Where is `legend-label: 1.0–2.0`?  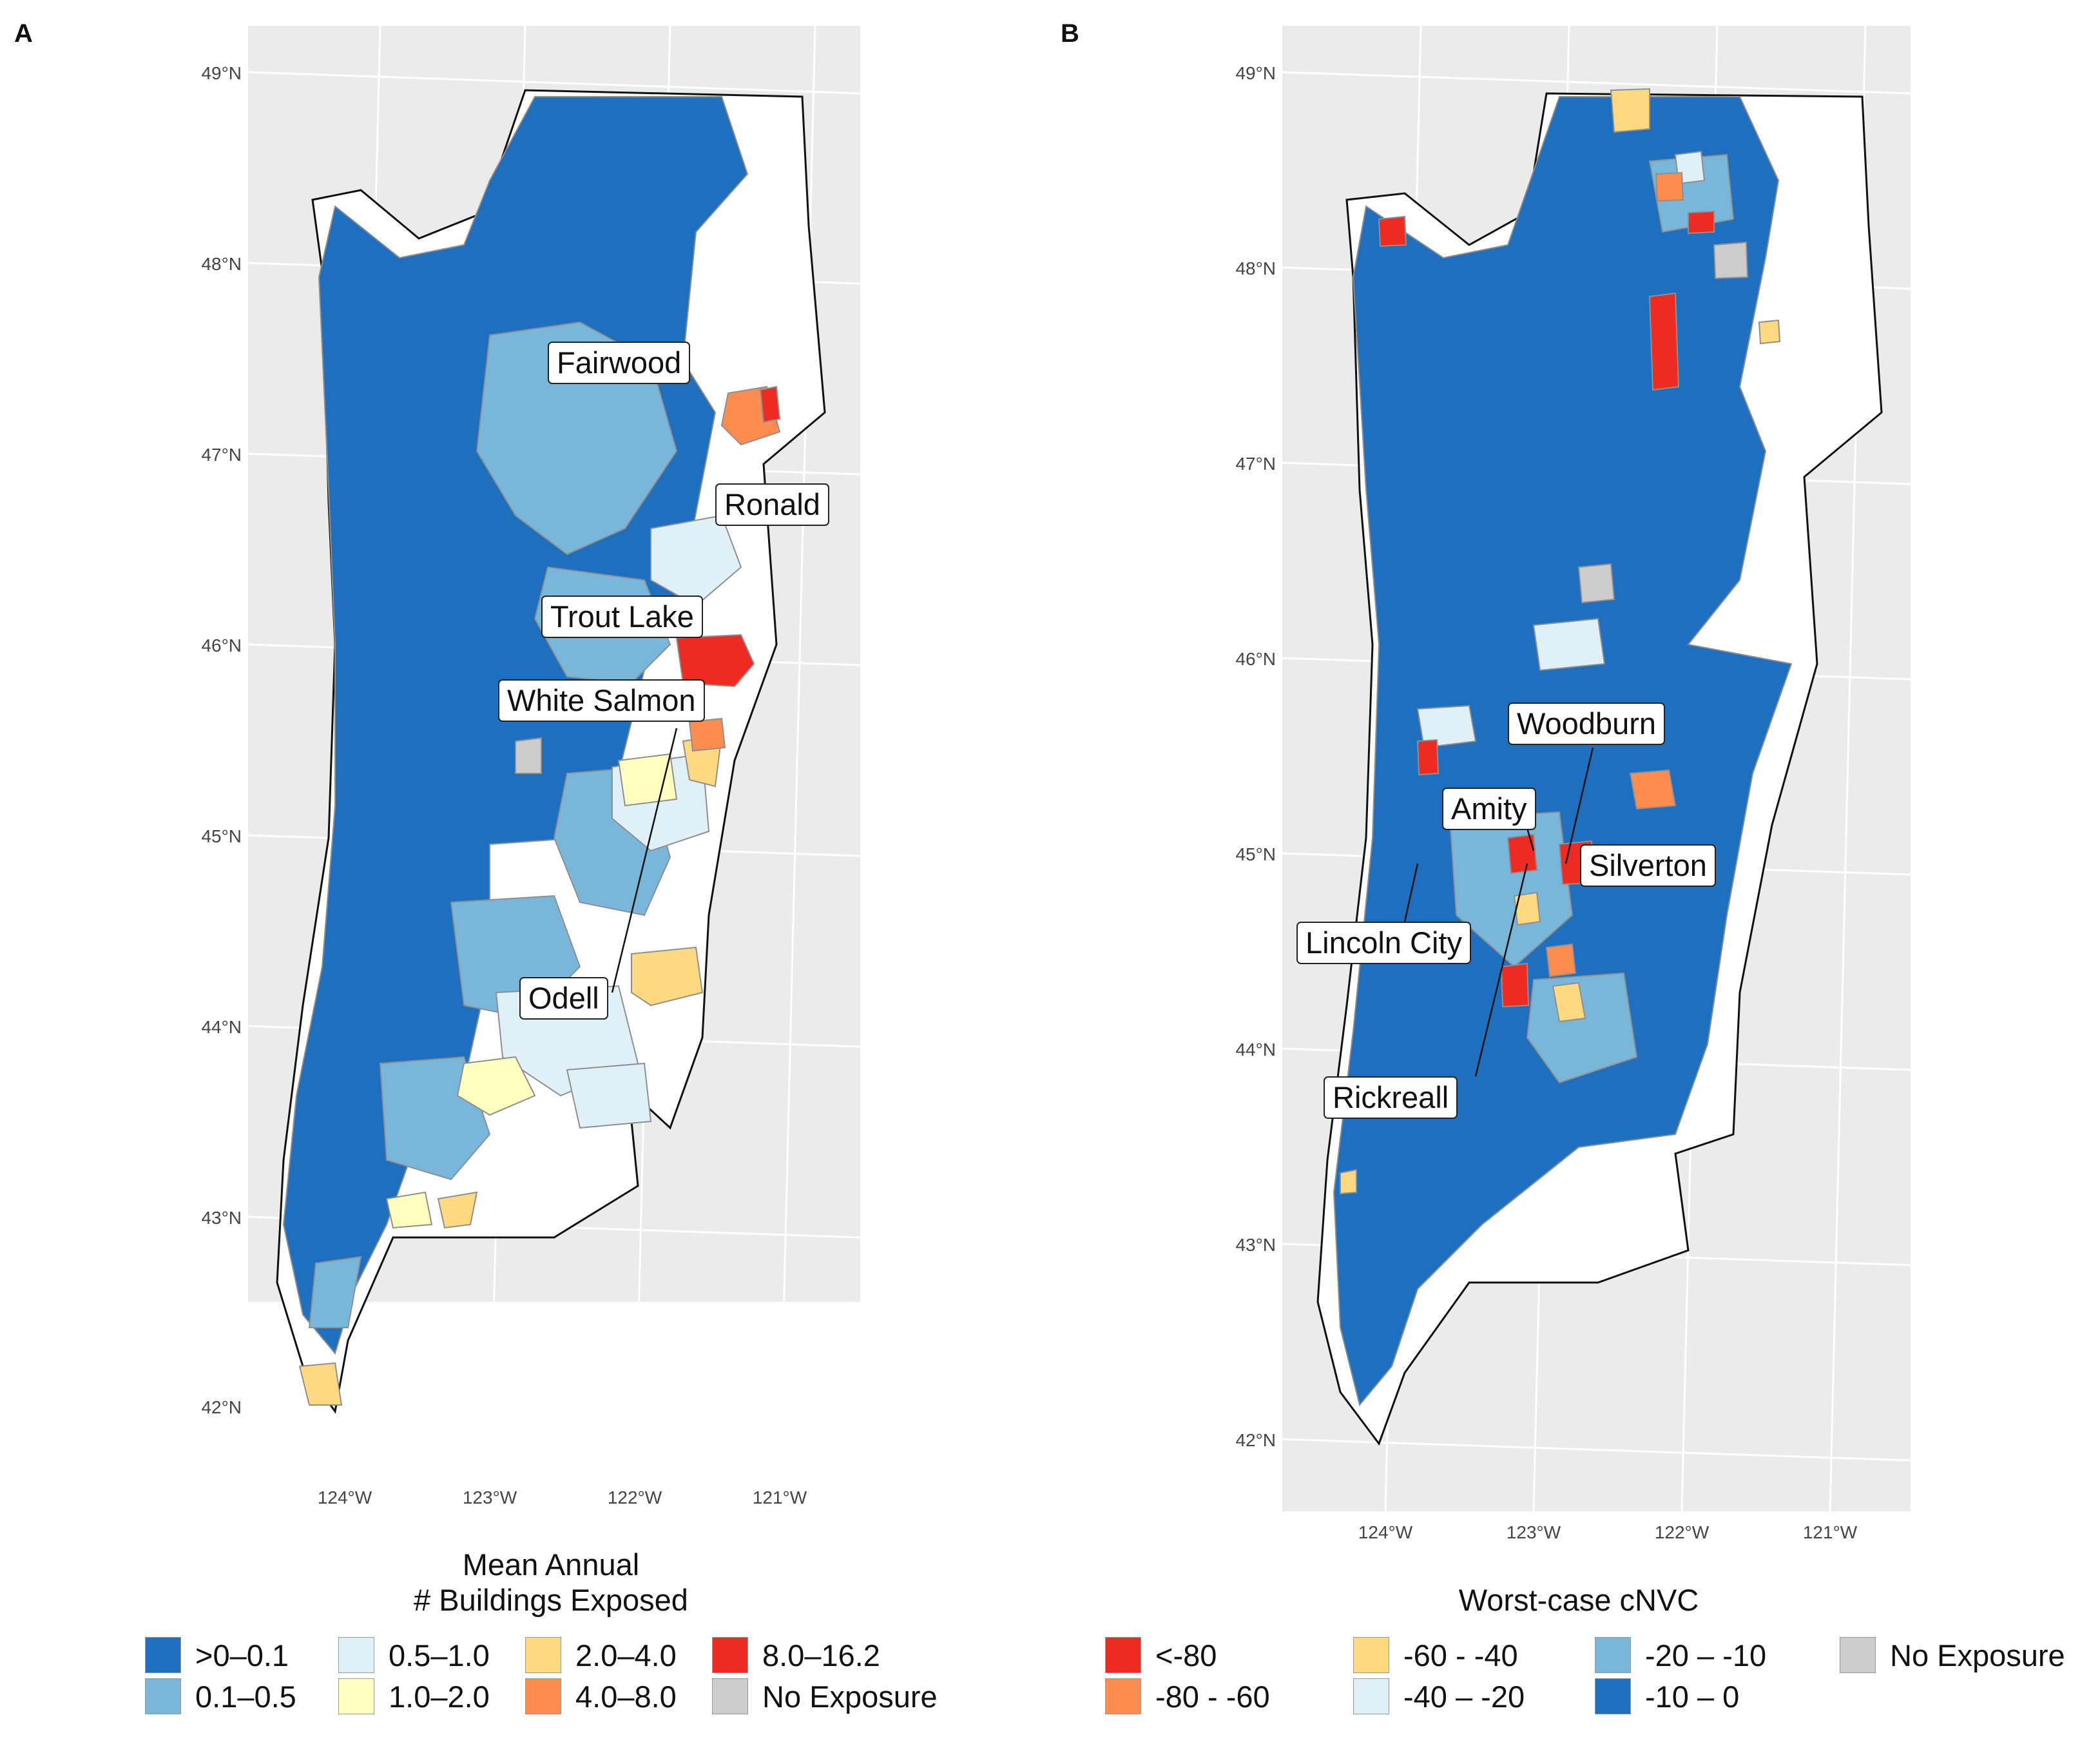 legend-label: 1.0–2.0 is located at coordinates (439, 1697).